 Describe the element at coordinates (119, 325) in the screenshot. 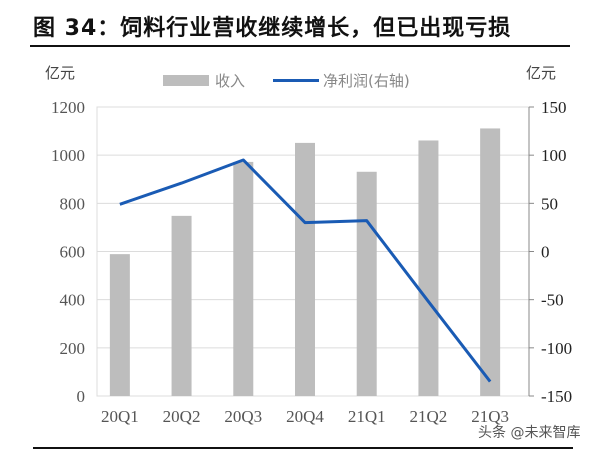

I see `bar-20q1` at that location.